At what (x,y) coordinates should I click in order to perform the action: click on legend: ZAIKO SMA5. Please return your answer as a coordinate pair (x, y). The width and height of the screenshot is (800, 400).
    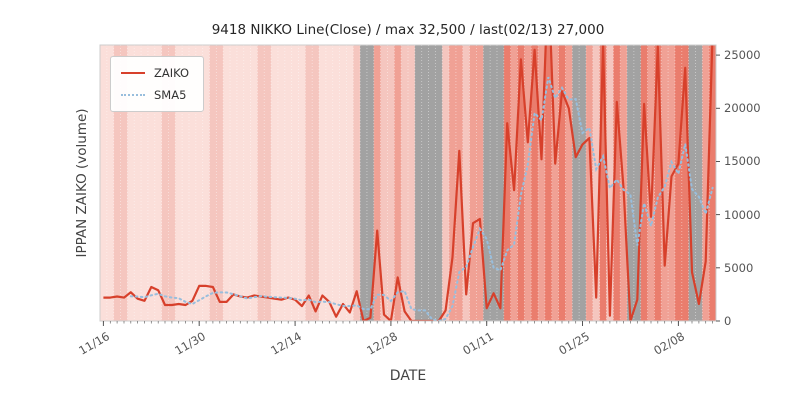
    Looking at the image, I should click on (157, 84).